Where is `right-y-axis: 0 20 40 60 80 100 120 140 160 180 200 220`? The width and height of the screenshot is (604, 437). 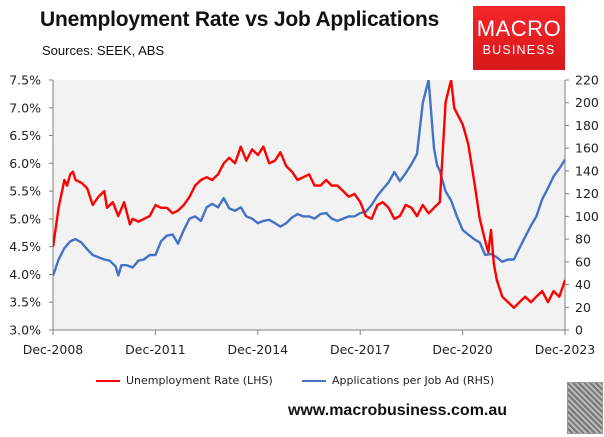 right-y-axis: 0 20 40 60 80 100 120 140 160 180 200 220 is located at coordinates (581, 205).